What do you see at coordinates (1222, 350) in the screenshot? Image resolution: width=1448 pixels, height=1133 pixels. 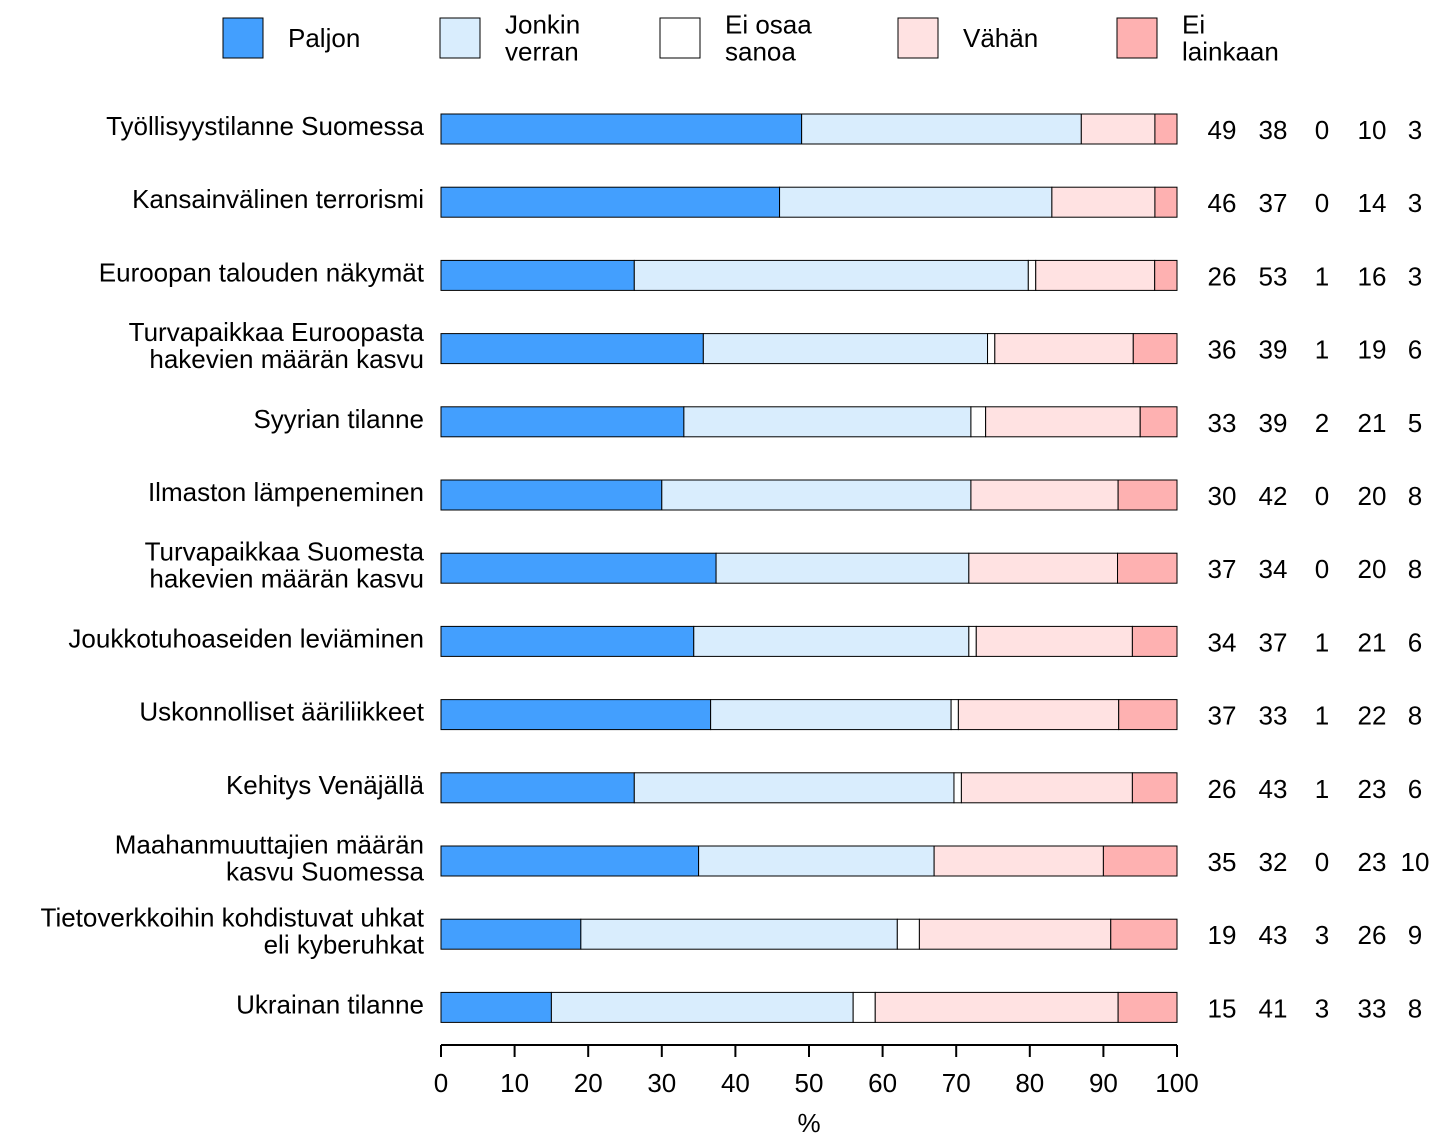 I see `value-label: 36` at bounding box center [1222, 350].